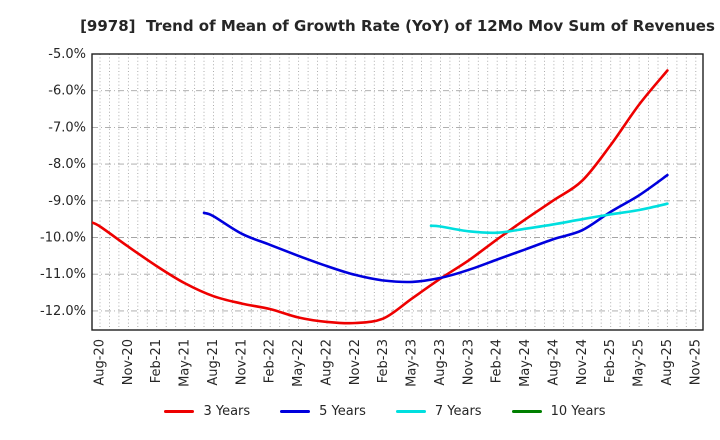 The width and height of the screenshot is (720, 440). What do you see at coordinates (128, 362) in the screenshot?
I see `x-tick-label: Nov-20` at bounding box center [128, 362].